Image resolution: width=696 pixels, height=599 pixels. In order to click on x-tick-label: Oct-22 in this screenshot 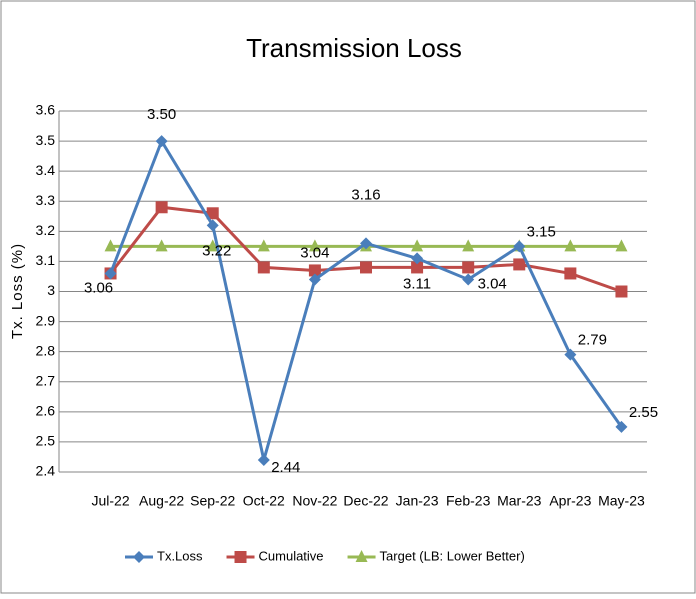, I will do `click(264, 501)`.